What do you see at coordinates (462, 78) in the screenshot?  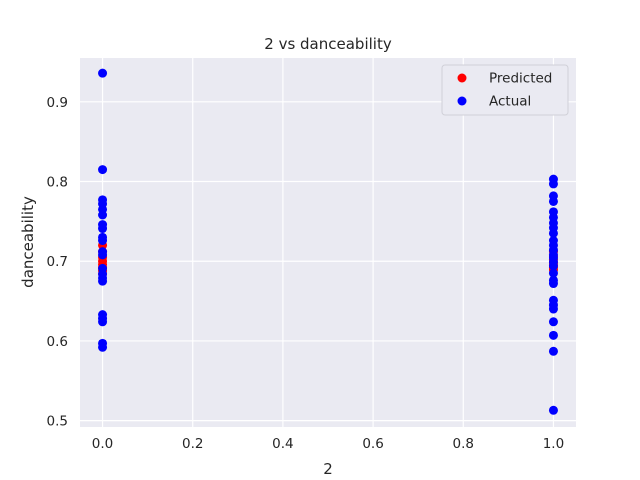 I see `legend-marker-predicted` at bounding box center [462, 78].